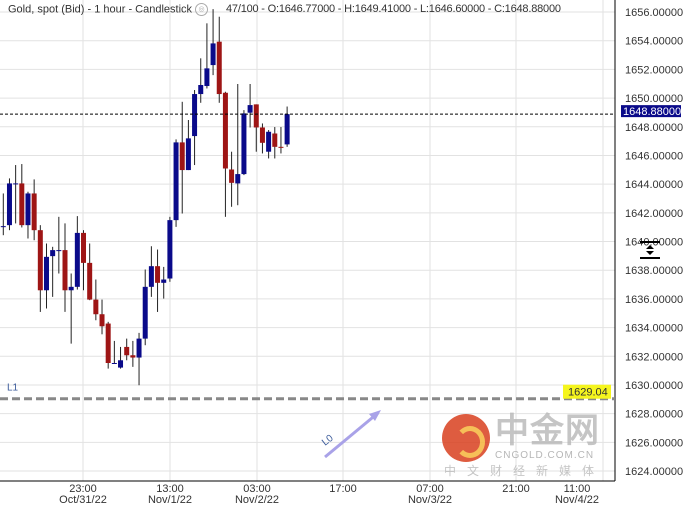 The height and width of the screenshot is (505, 688). What do you see at coordinates (547, 431) in the screenshot?
I see `watermark-cn: 中金网` at bounding box center [547, 431].